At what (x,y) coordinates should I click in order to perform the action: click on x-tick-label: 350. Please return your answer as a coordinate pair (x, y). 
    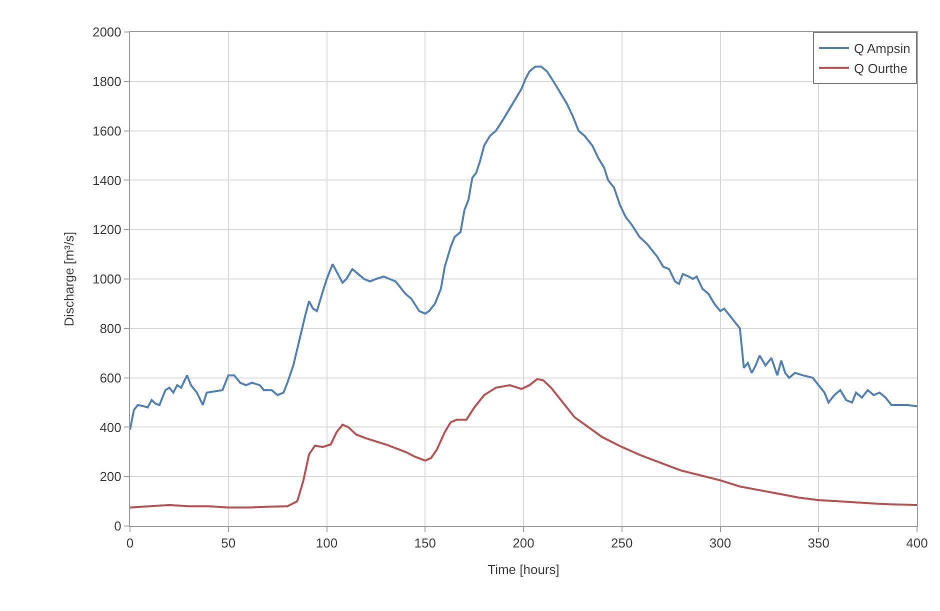
    Looking at the image, I should click on (819, 543).